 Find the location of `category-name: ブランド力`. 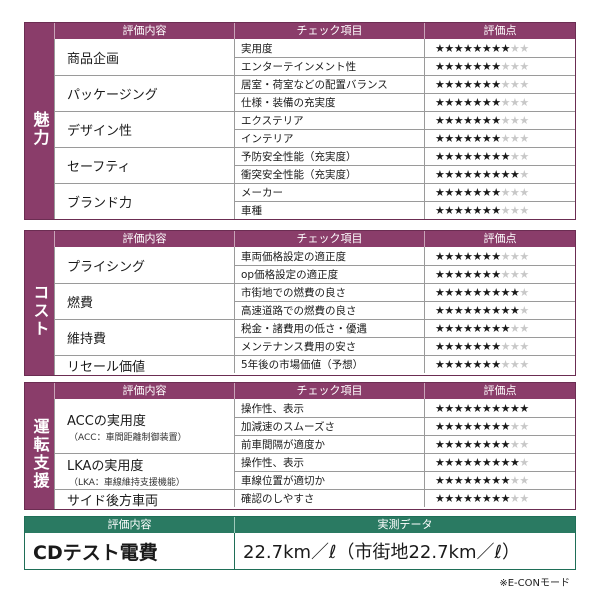

category-name: ブランド力 is located at coordinates (100, 203).